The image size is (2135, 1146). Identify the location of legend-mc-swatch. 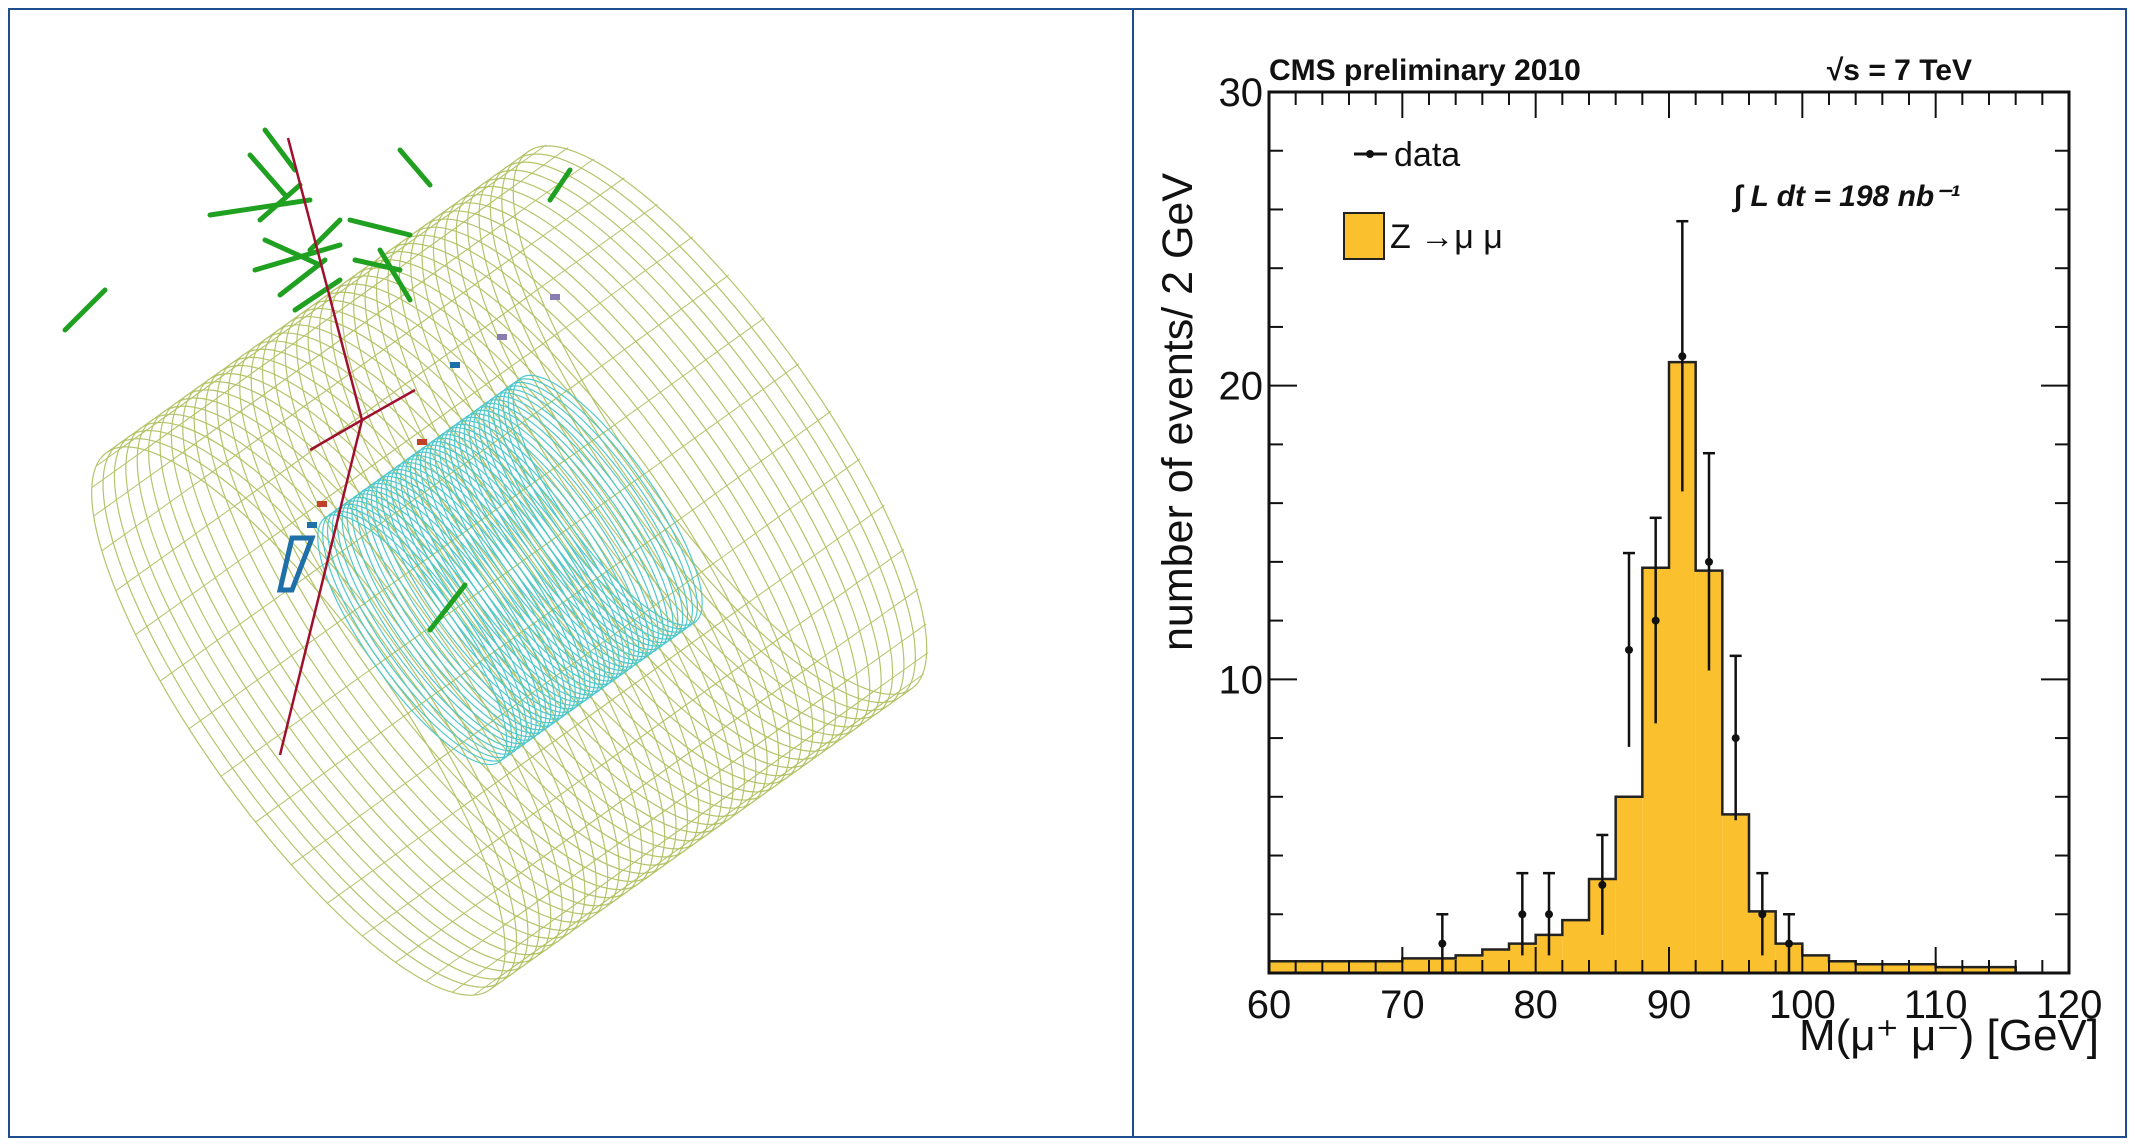
(1364, 236).